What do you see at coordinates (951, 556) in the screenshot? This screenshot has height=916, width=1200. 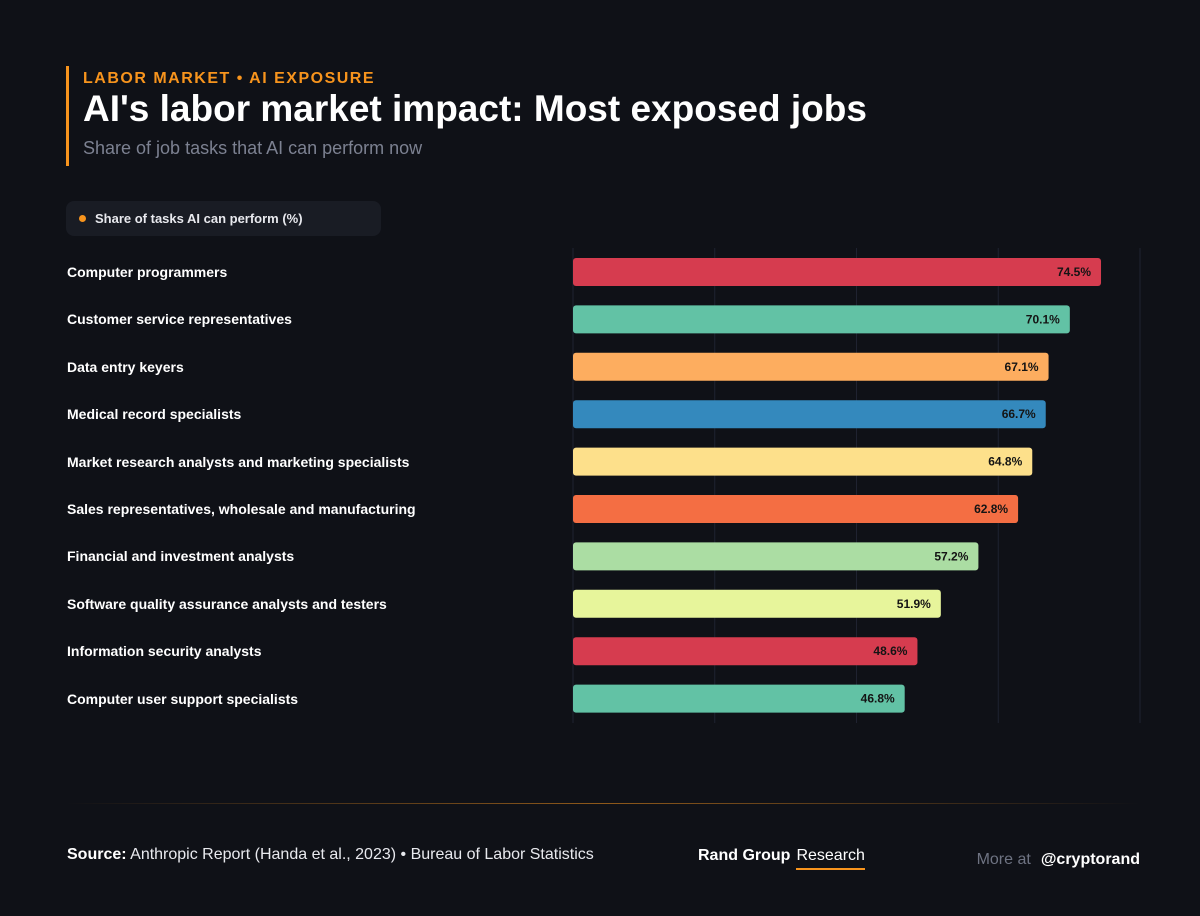 I see `data-label: 57.2%` at bounding box center [951, 556].